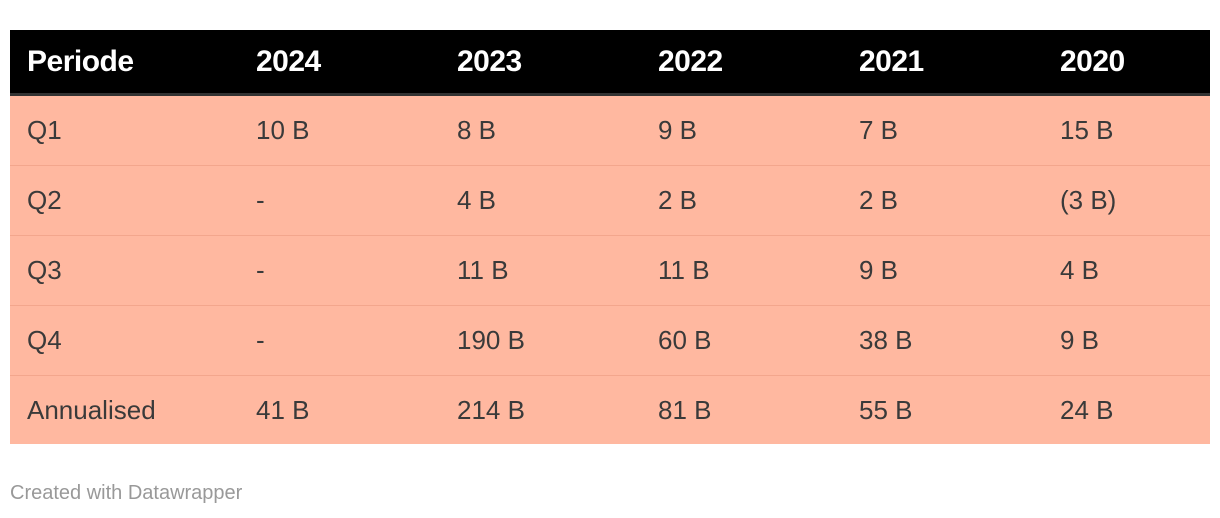 Image resolution: width=1220 pixels, height=518 pixels. What do you see at coordinates (1126, 409) in the screenshot?
I see `table-cell: 24 B` at bounding box center [1126, 409].